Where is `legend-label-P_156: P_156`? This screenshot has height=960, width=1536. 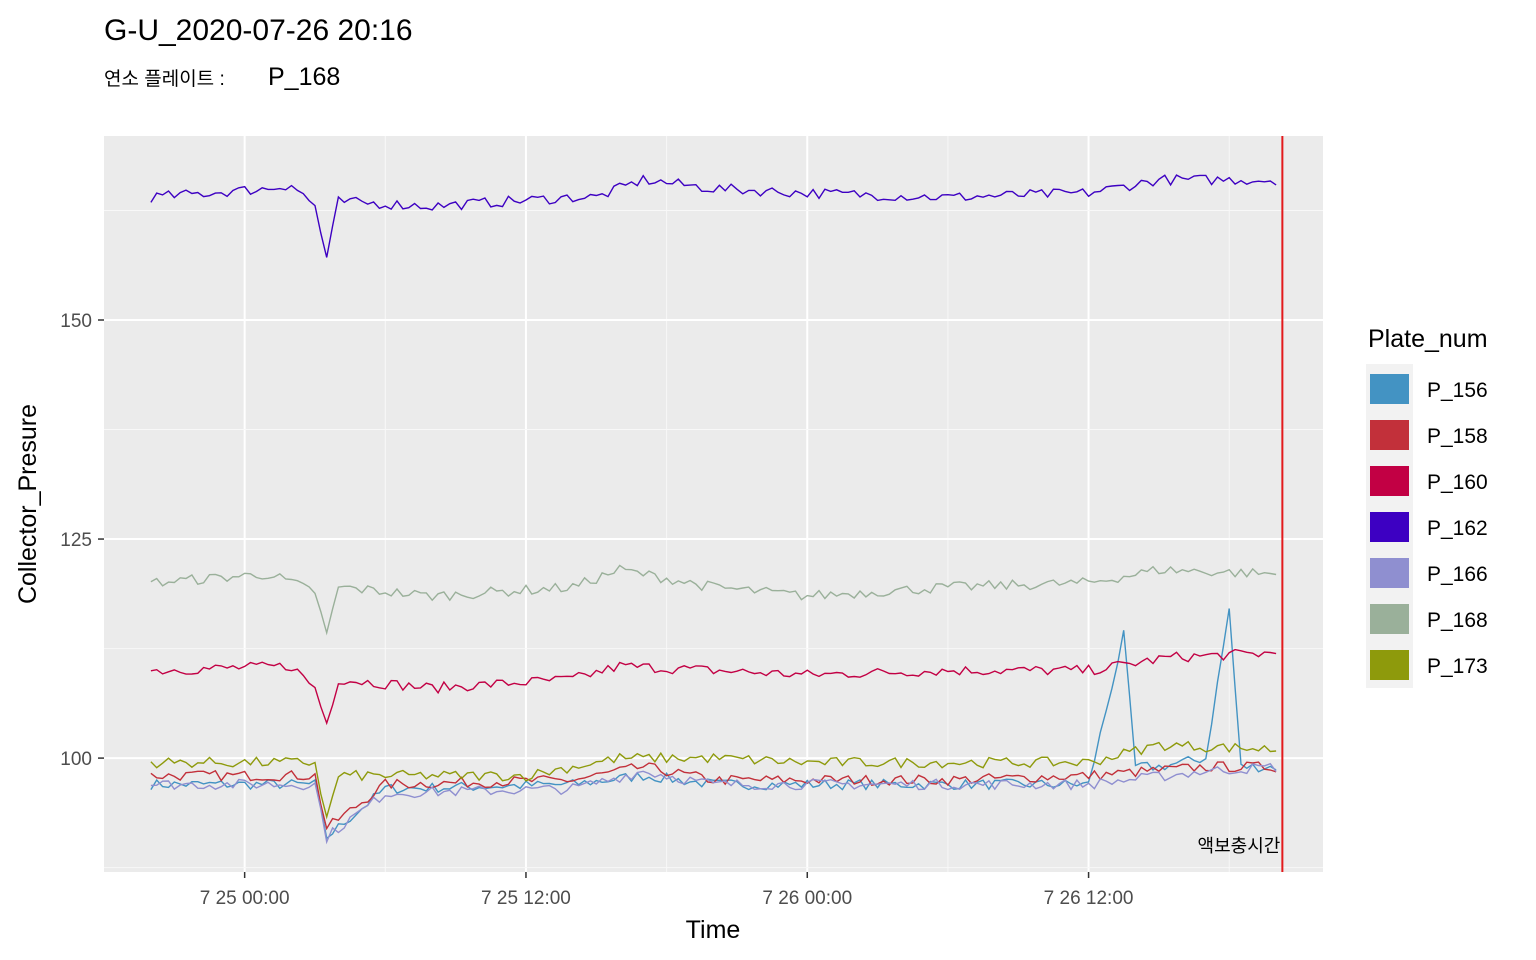
legend-label-P_156: P_156 is located at coordinates (1457, 390).